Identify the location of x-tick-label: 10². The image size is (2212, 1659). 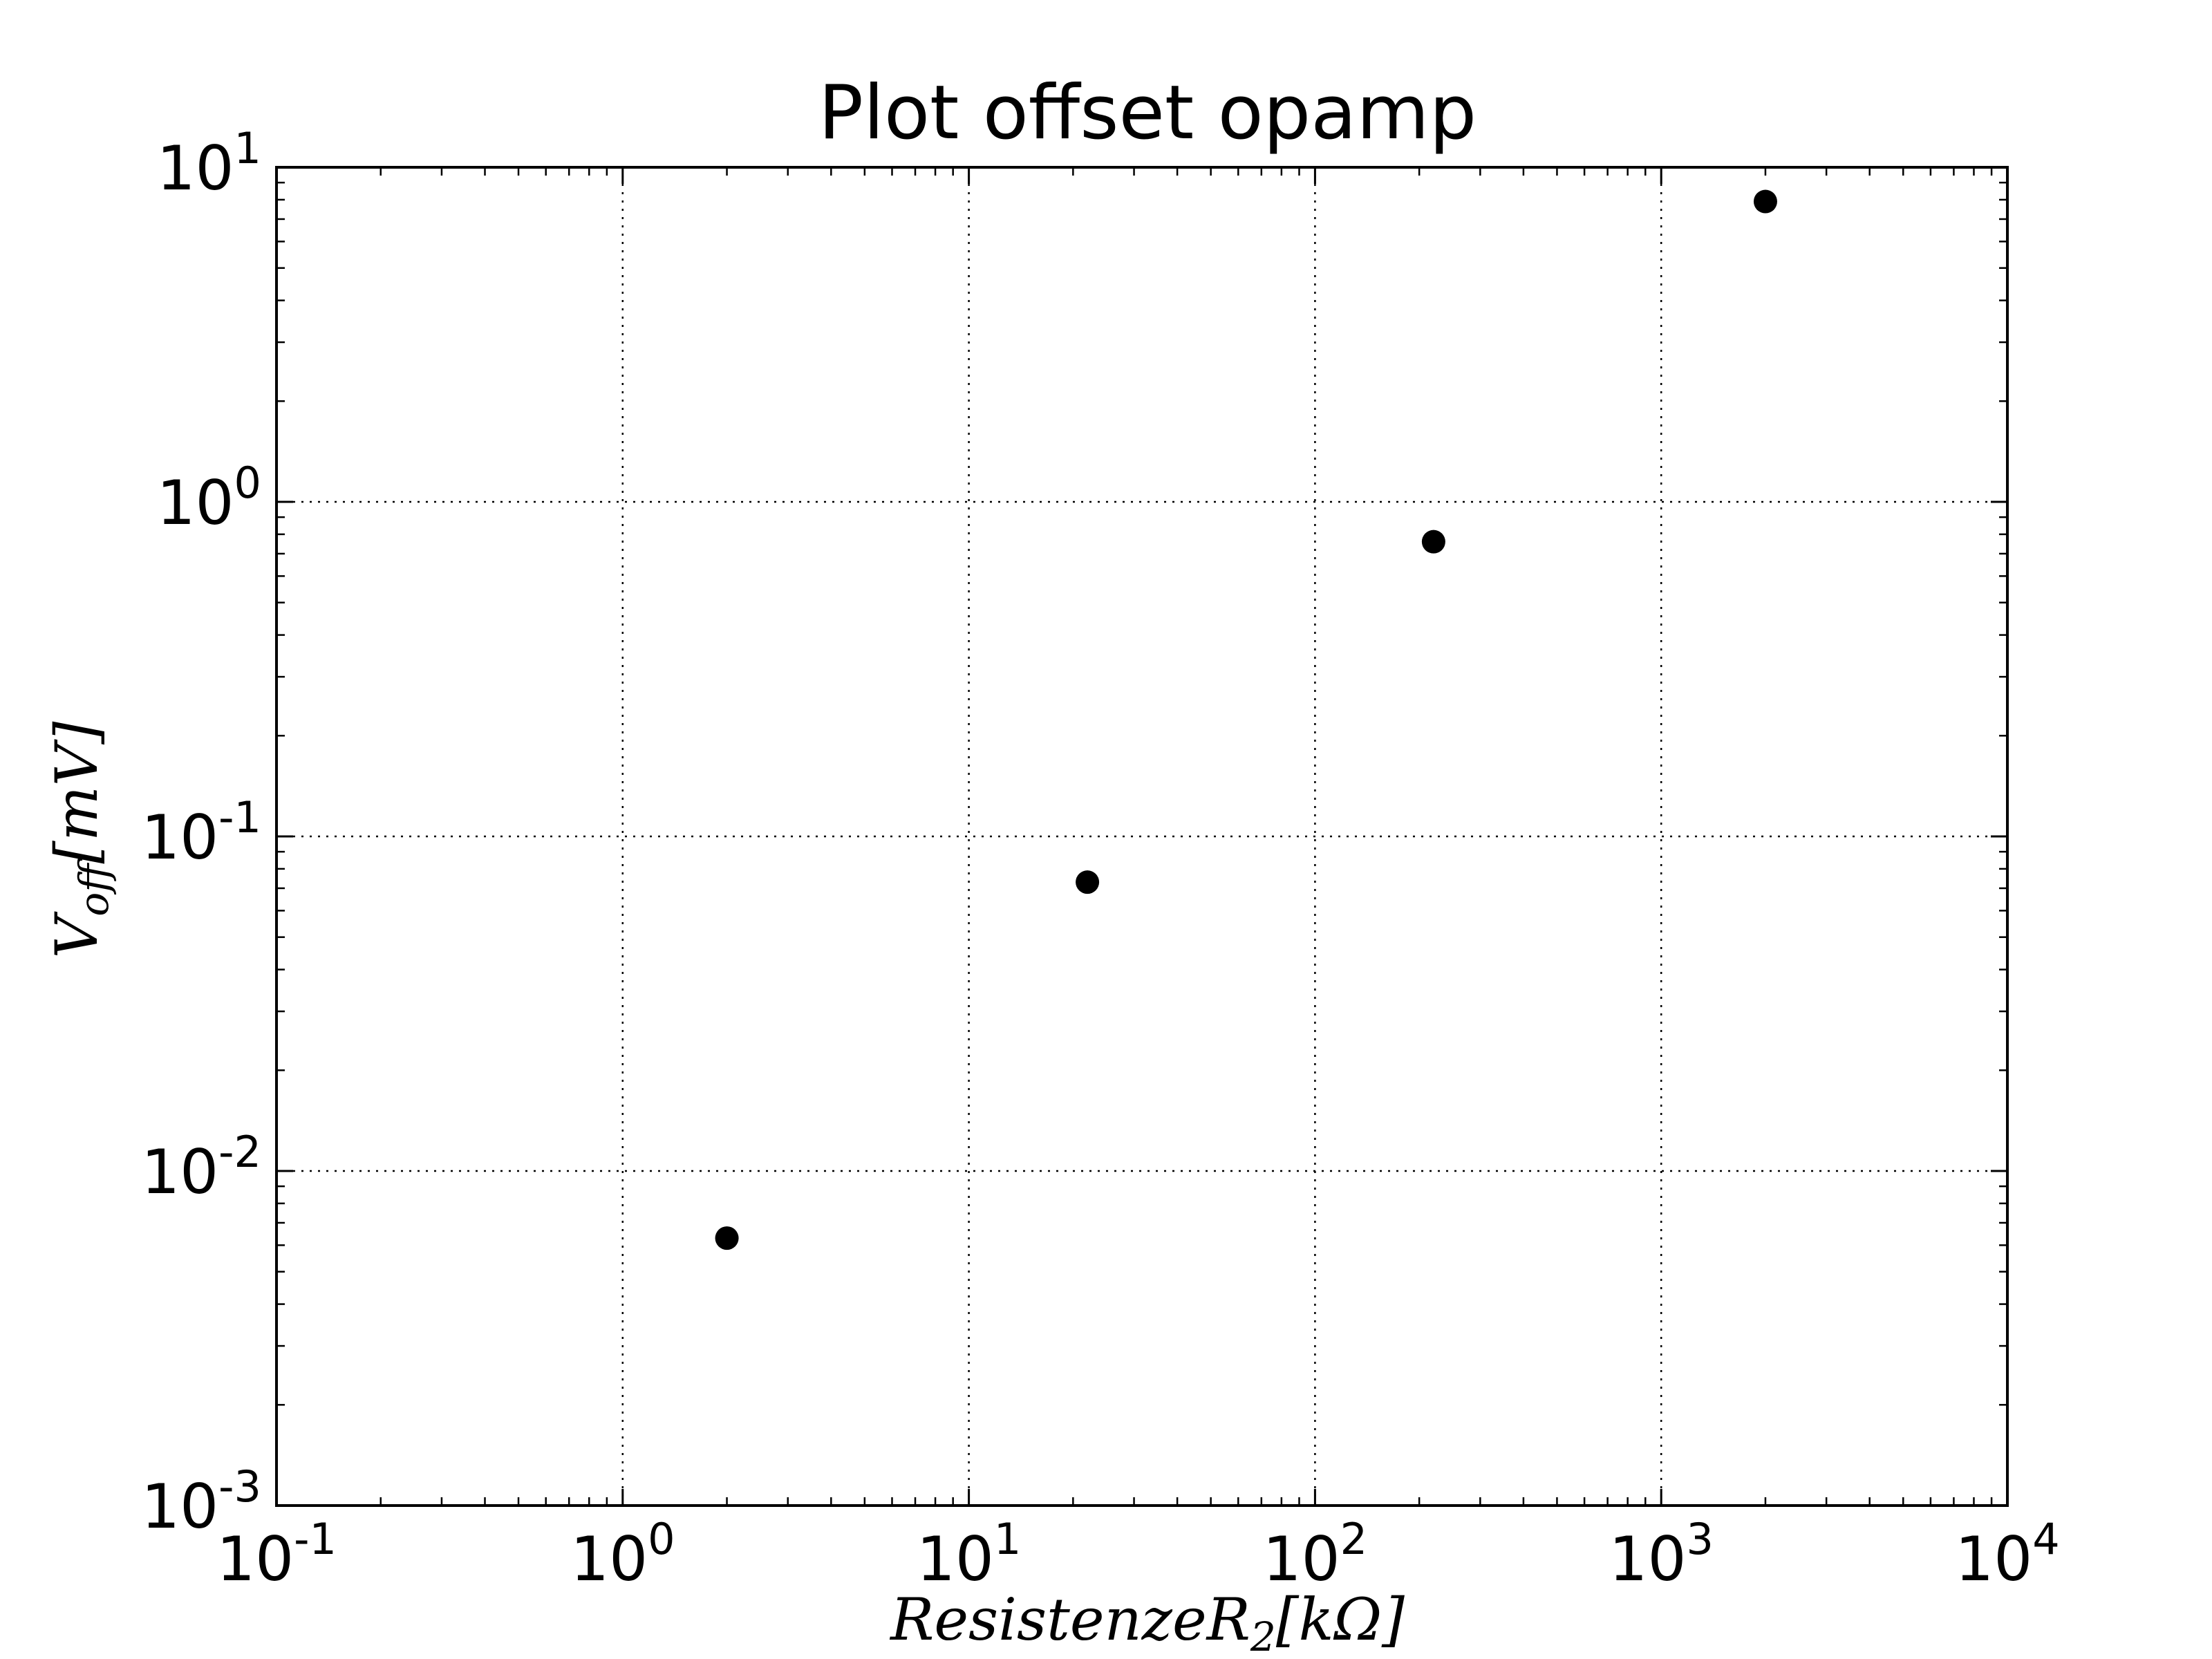
(1315, 1554).